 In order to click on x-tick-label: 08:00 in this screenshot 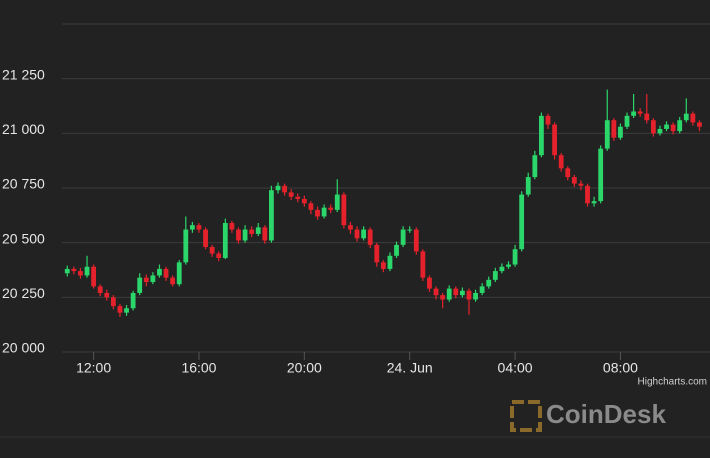, I will do `click(620, 368)`.